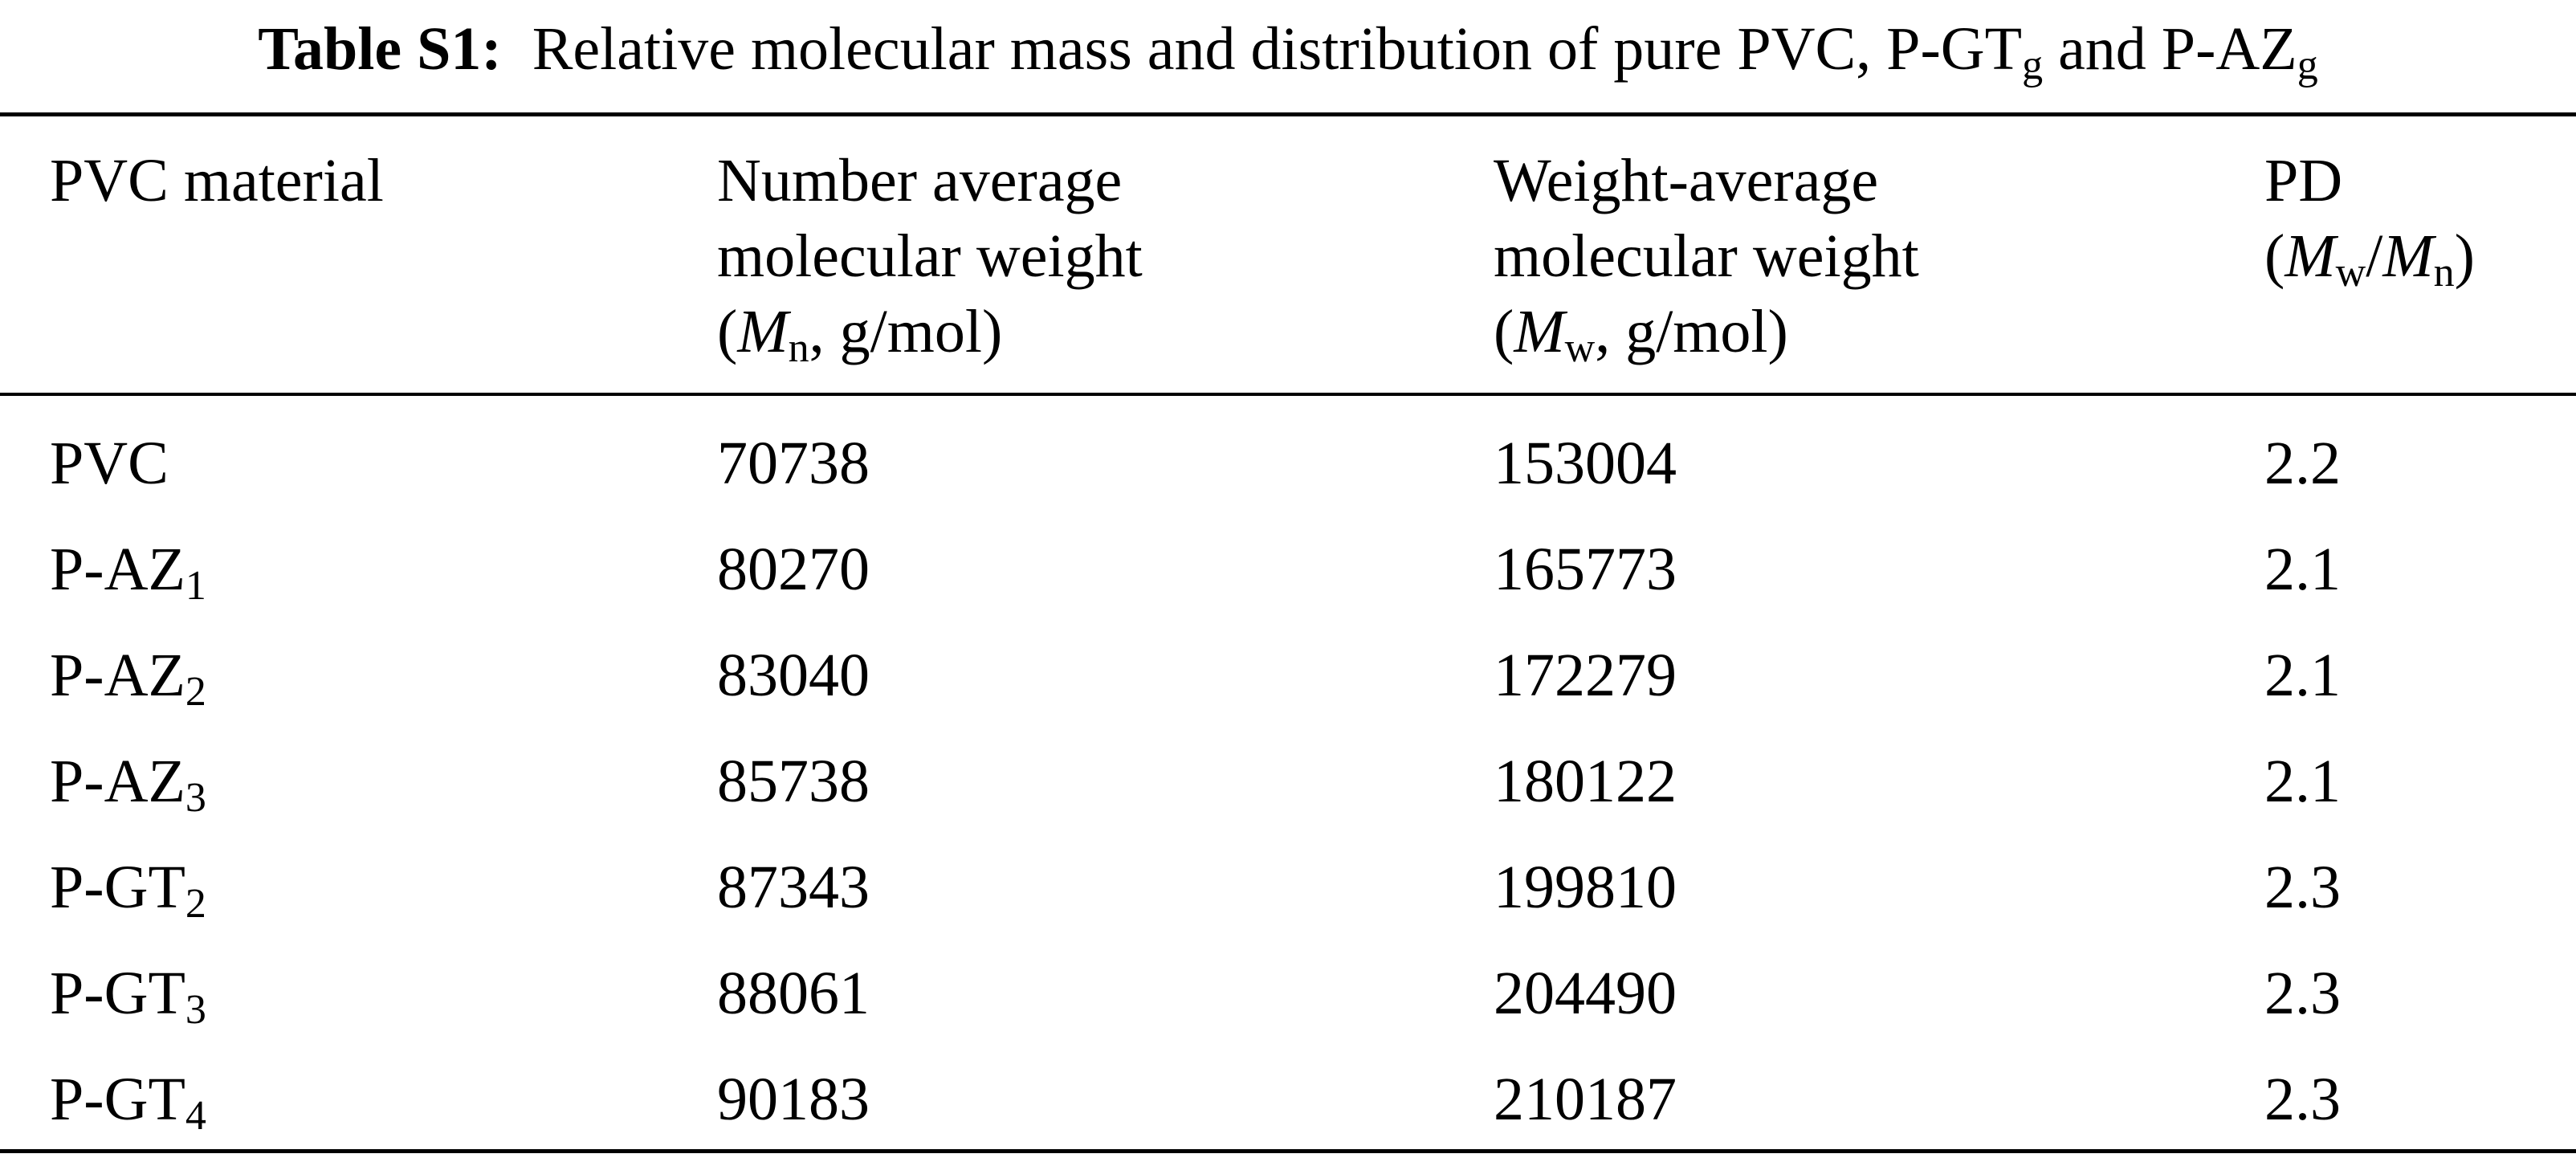 This screenshot has width=2576, height=1162. Describe the element at coordinates (2302, 464) in the screenshot. I see `cell-pd: 2.2` at that location.